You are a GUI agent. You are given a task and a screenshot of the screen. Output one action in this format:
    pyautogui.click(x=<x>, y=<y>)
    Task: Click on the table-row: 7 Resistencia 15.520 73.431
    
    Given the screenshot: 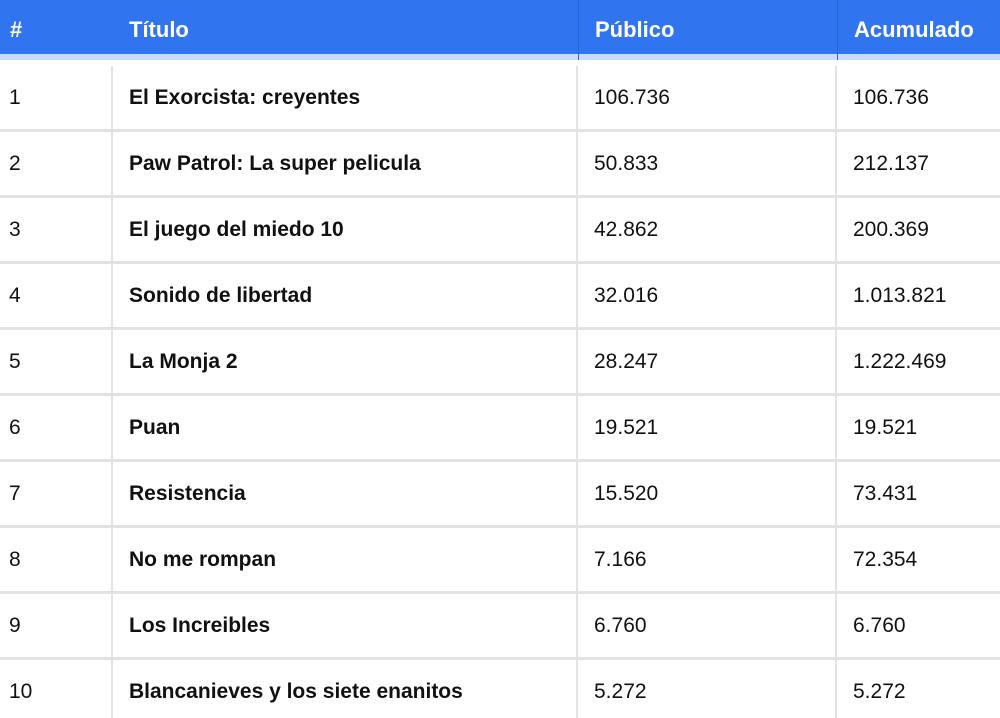 What is the action you would take?
    pyautogui.click(x=500, y=495)
    